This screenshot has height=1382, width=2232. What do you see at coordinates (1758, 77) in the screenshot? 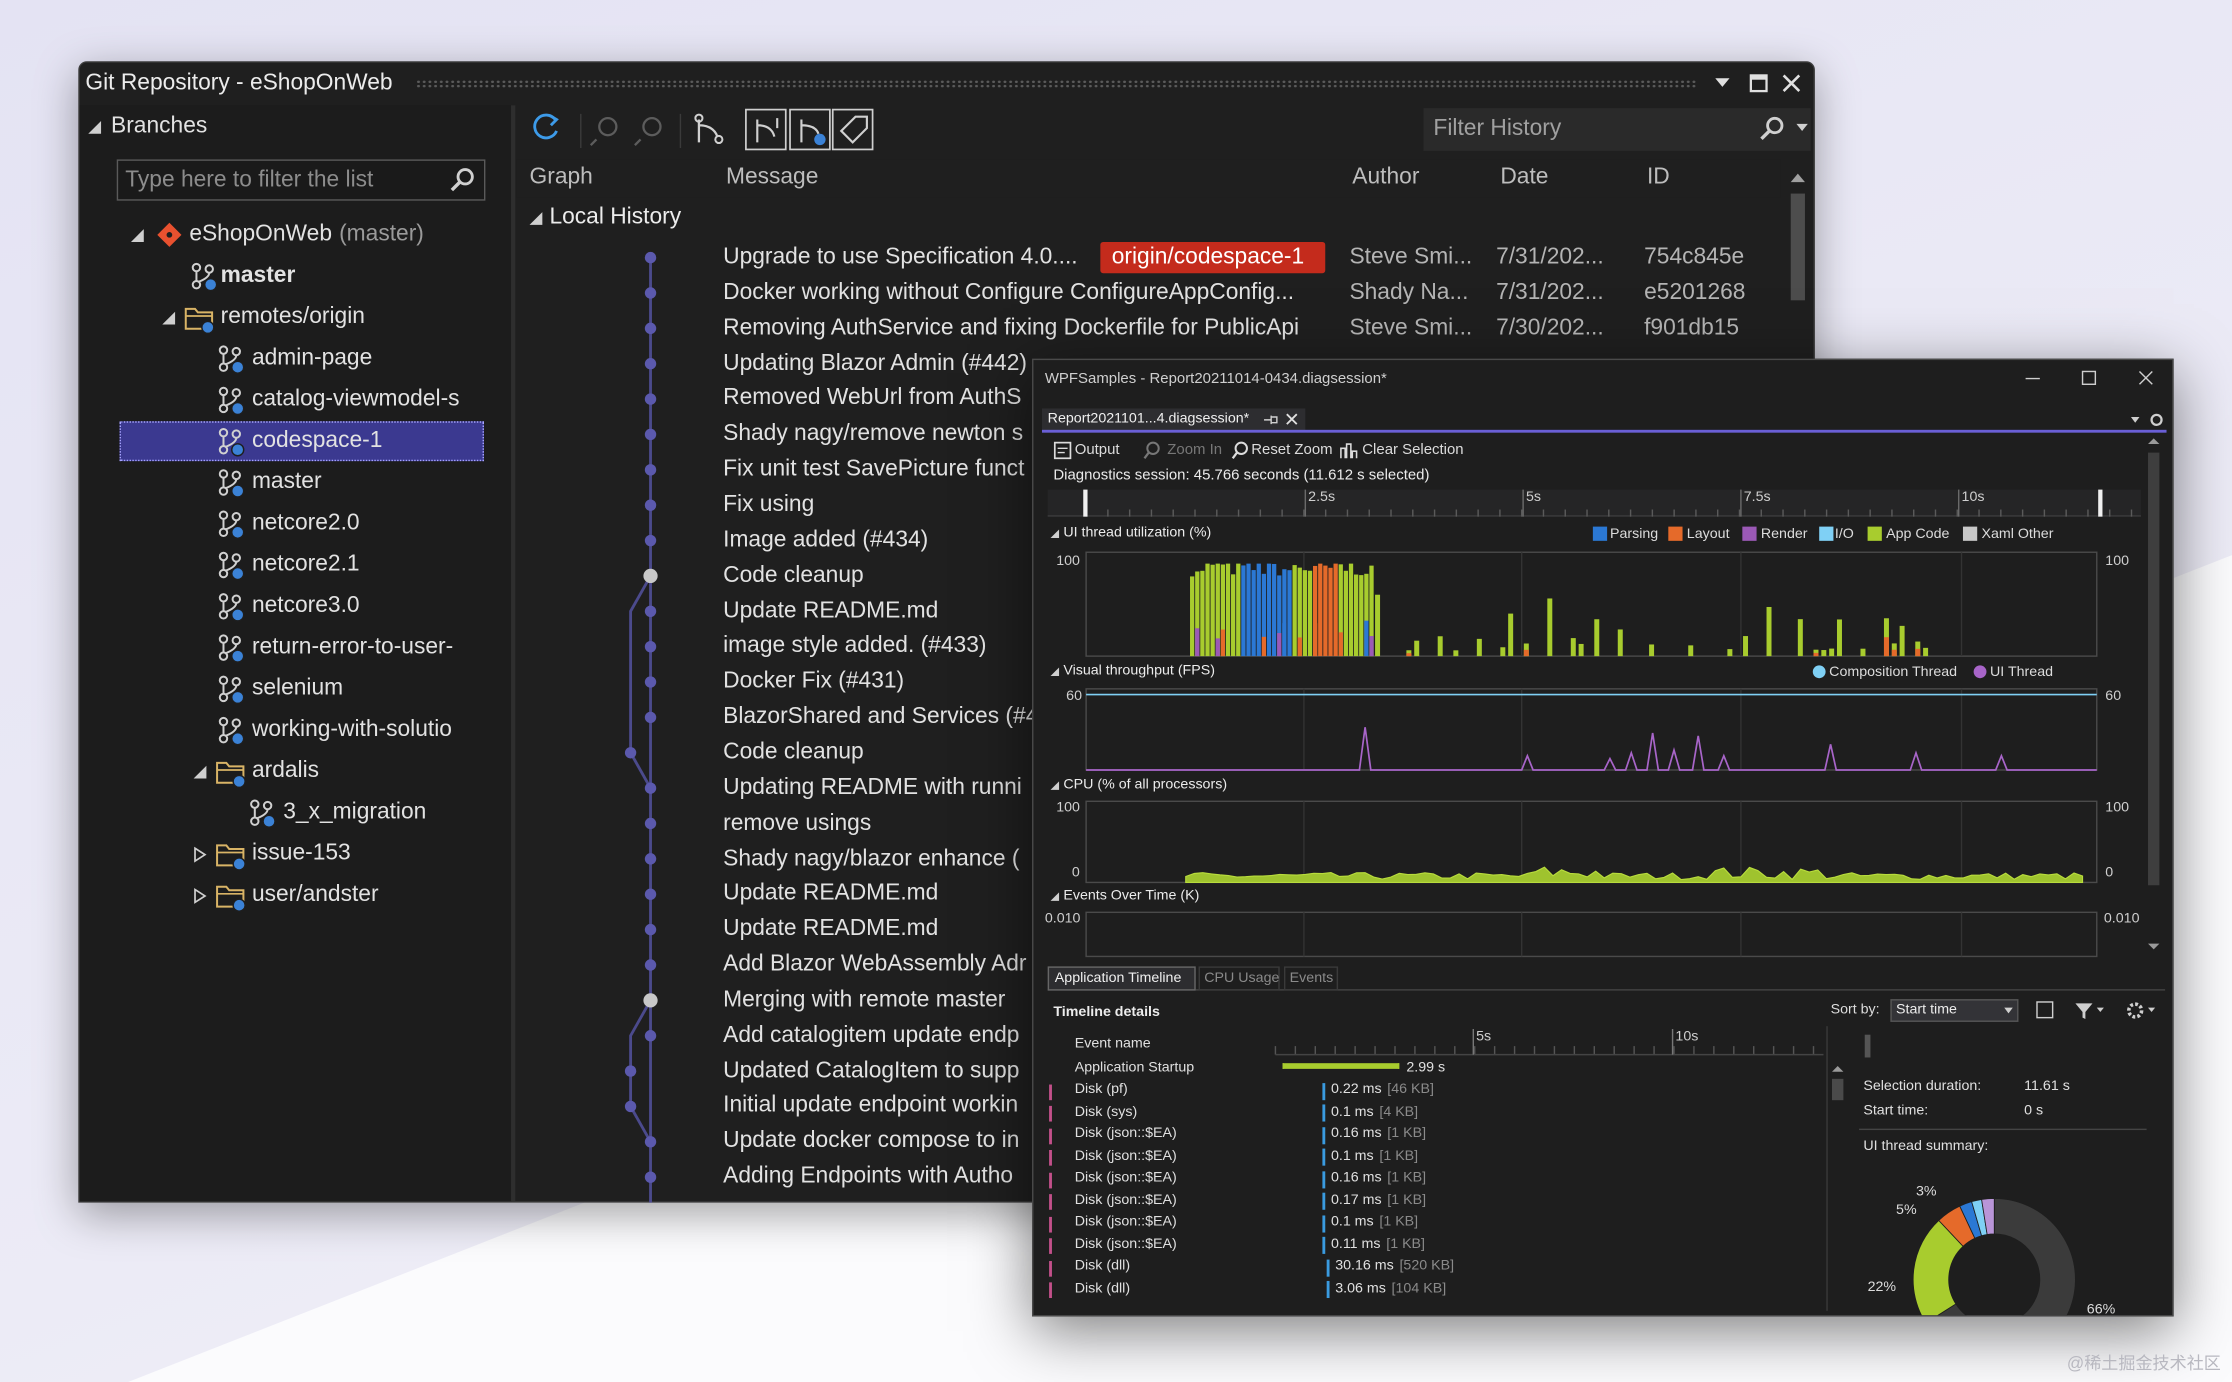
I see `maximize-bar` at bounding box center [1758, 77].